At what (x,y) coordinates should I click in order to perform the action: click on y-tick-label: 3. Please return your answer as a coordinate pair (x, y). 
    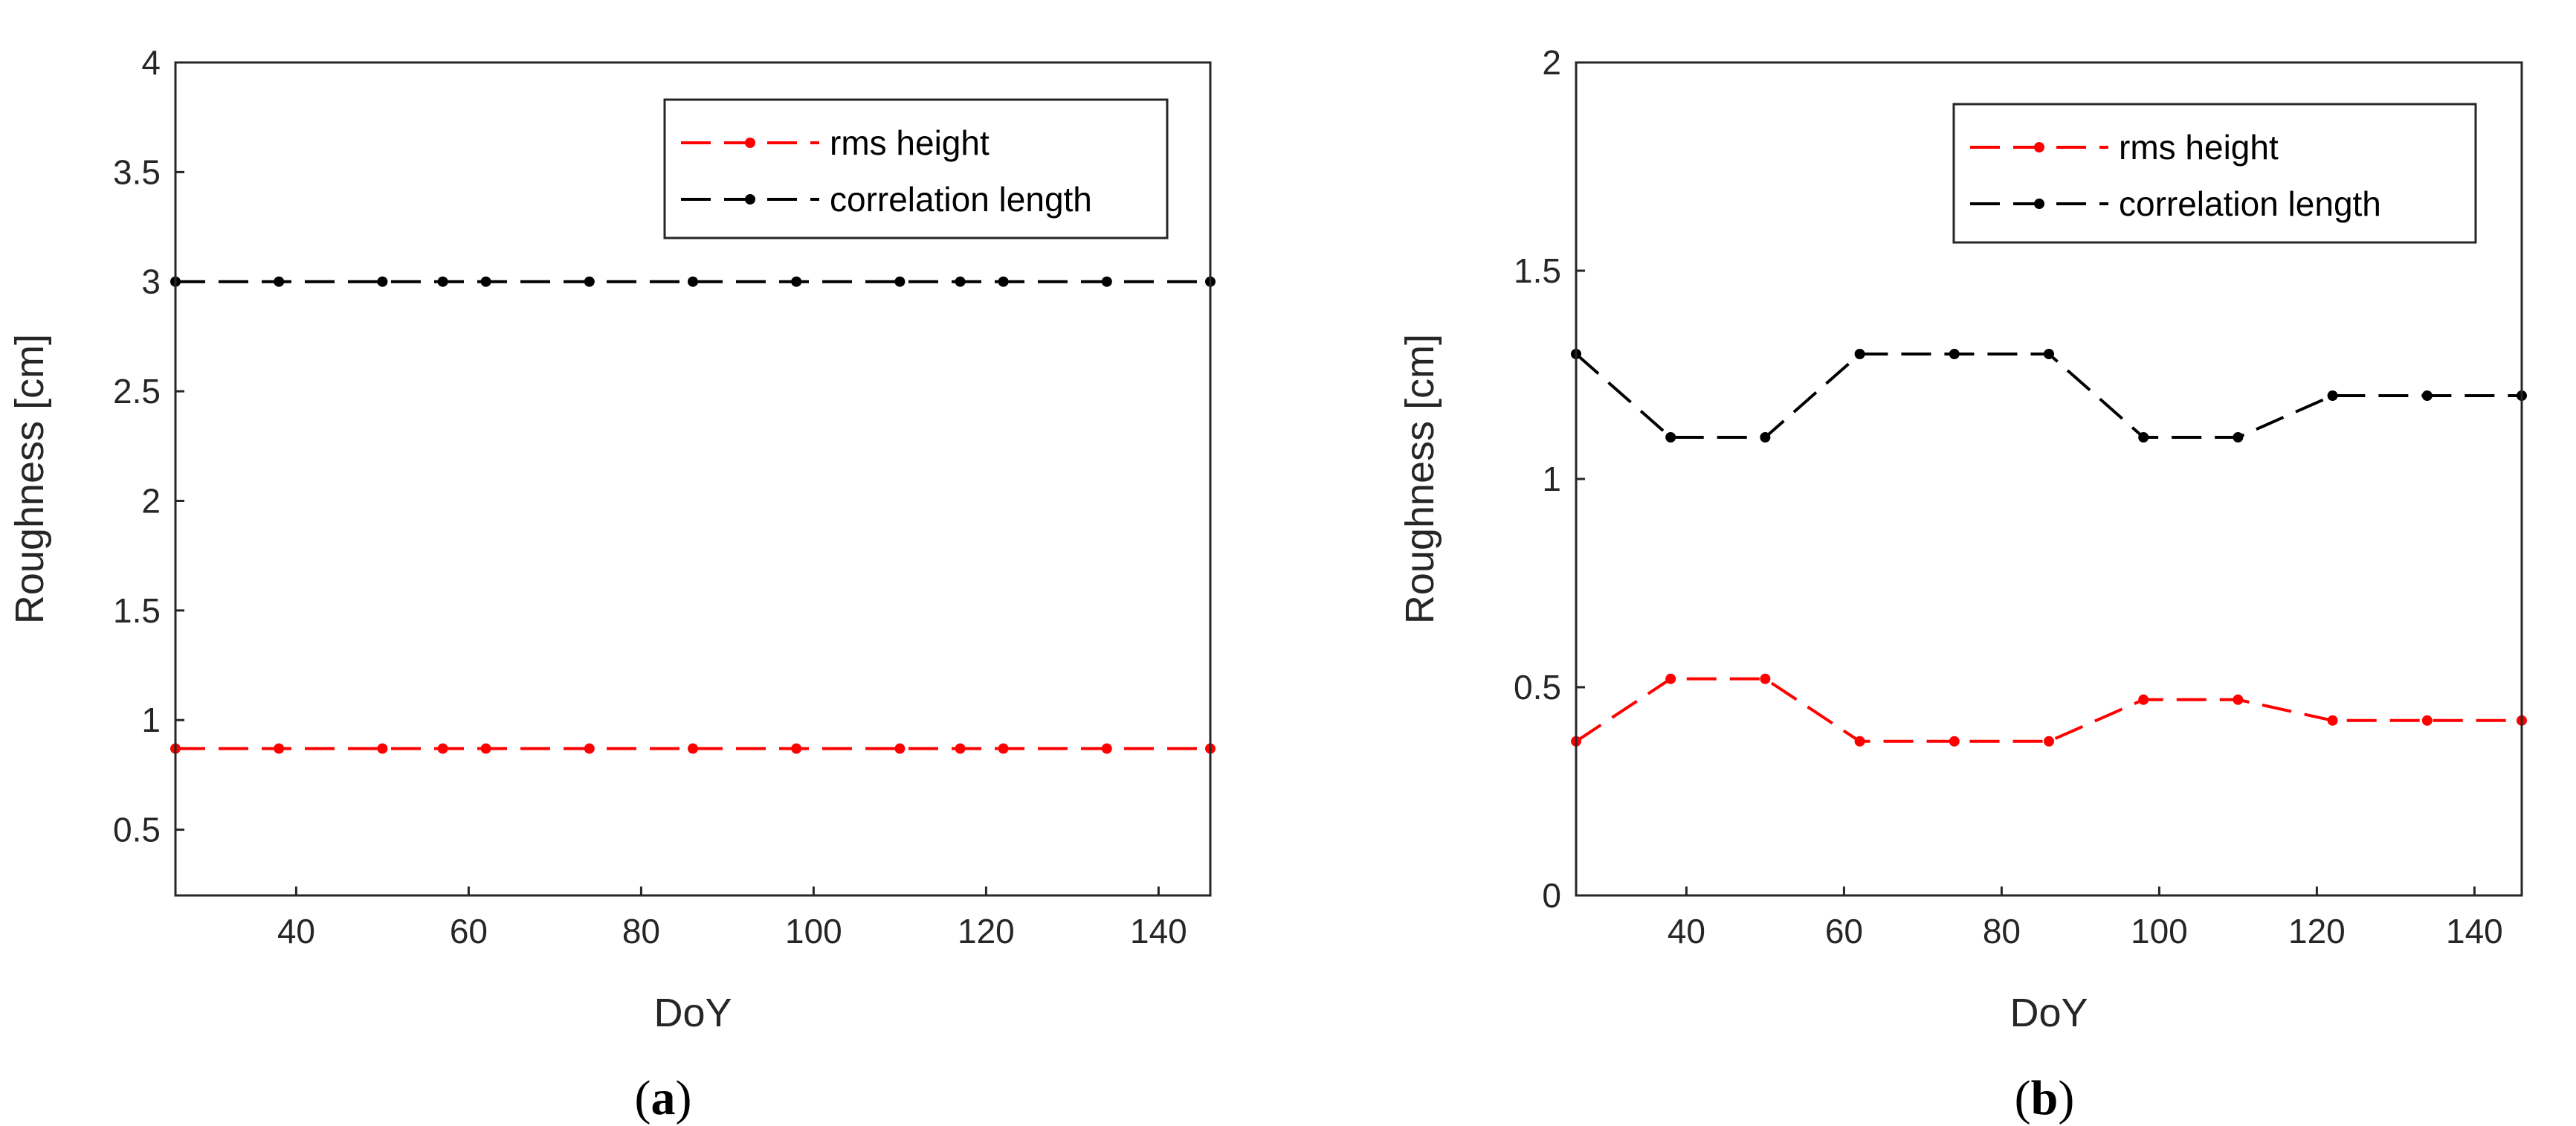
    Looking at the image, I should click on (151, 282).